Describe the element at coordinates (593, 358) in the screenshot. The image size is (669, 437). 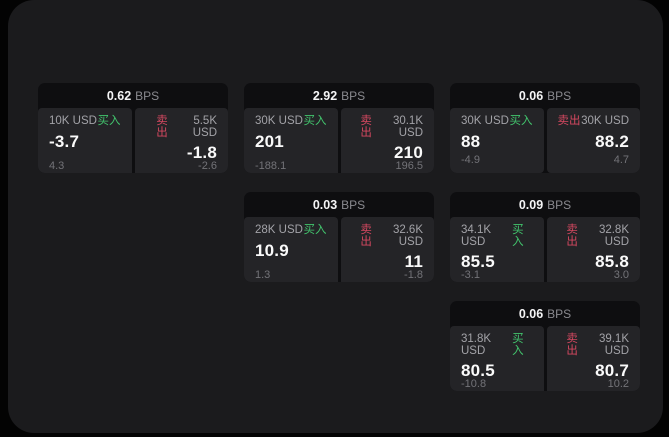
I see `sell-pane: 卖出 39.1K USD 80.7 10.2` at that location.